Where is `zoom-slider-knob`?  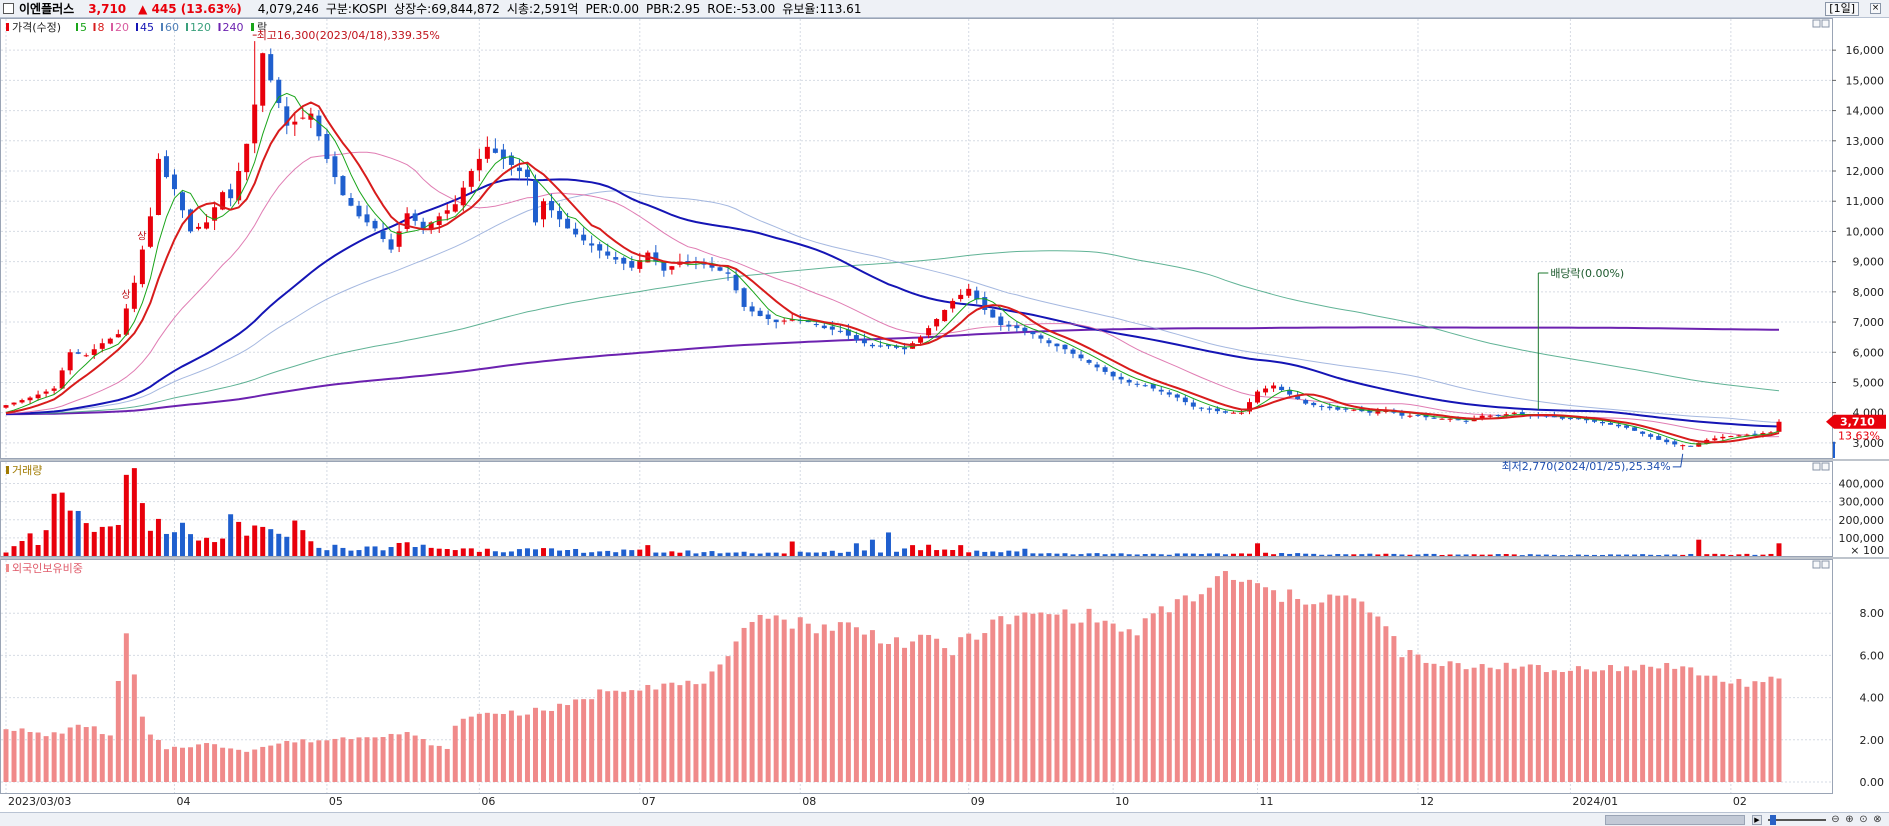
zoom-slider-knob is located at coordinates (1773, 820).